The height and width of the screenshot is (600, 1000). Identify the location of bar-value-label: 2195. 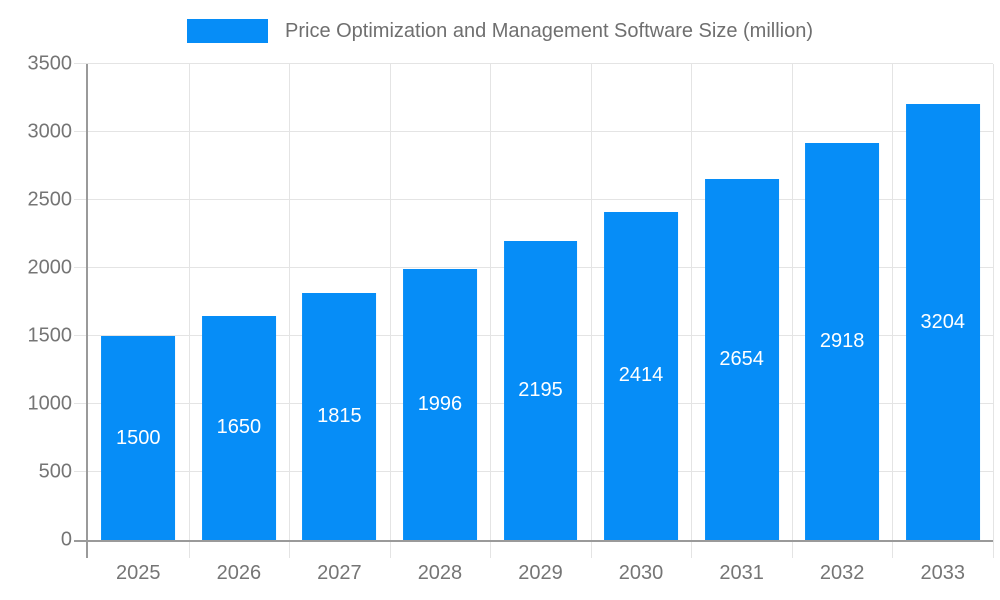
(540, 390).